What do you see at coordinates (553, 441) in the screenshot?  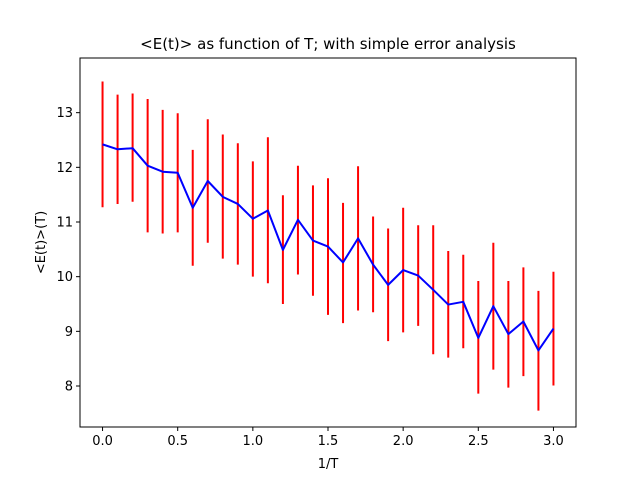 I see `x-tick-label: 3.0` at bounding box center [553, 441].